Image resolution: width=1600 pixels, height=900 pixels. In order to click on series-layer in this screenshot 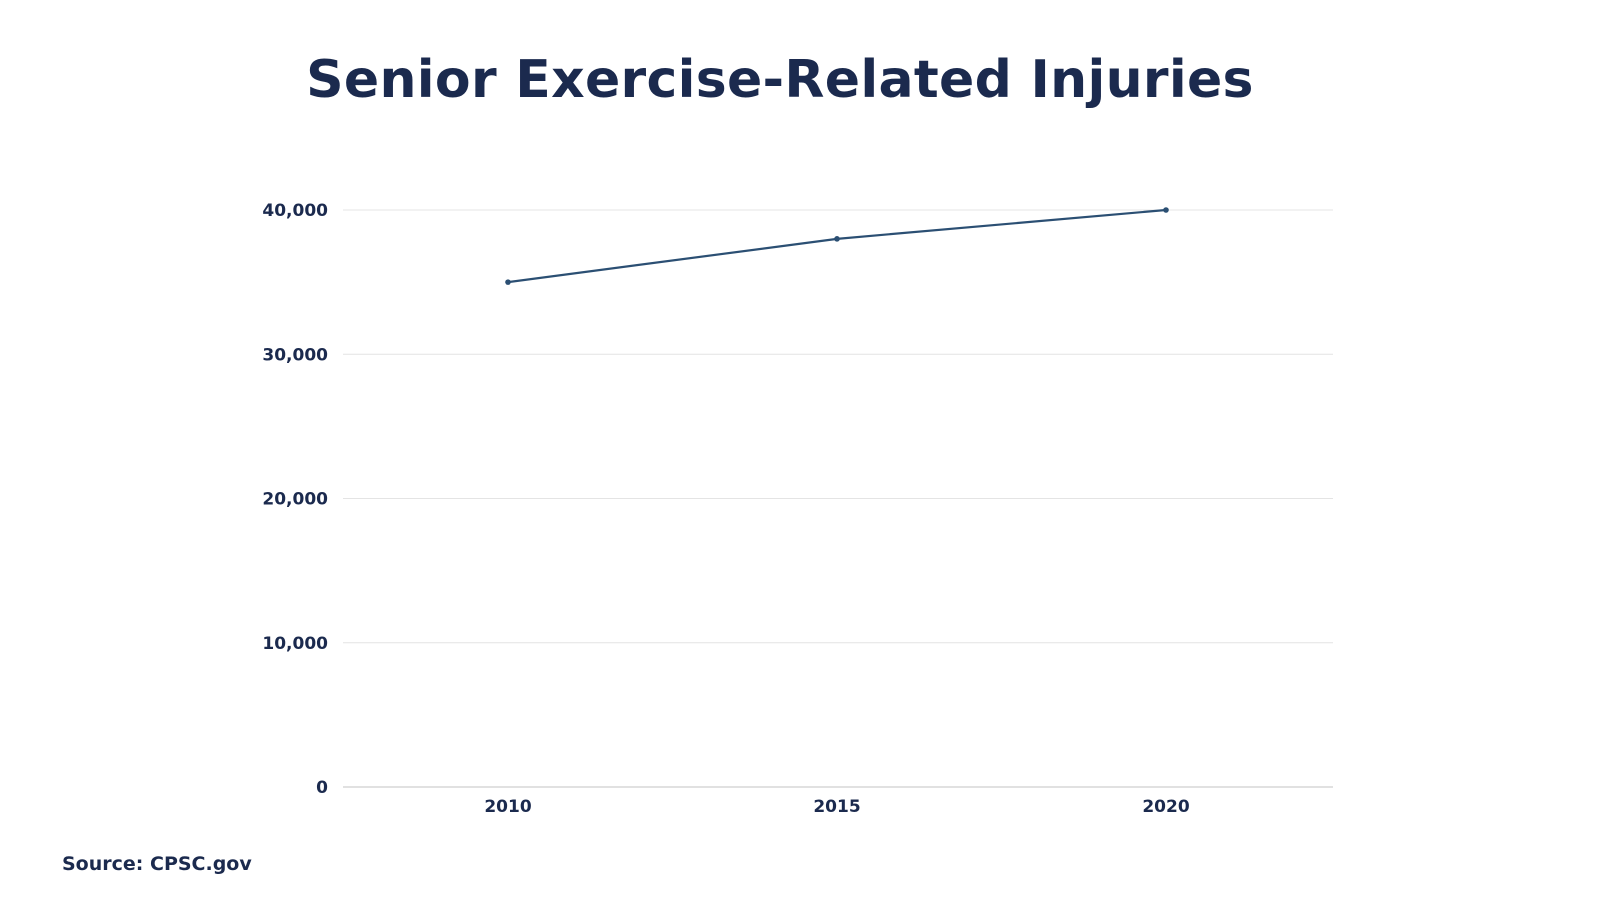, I will do `click(837, 246)`.